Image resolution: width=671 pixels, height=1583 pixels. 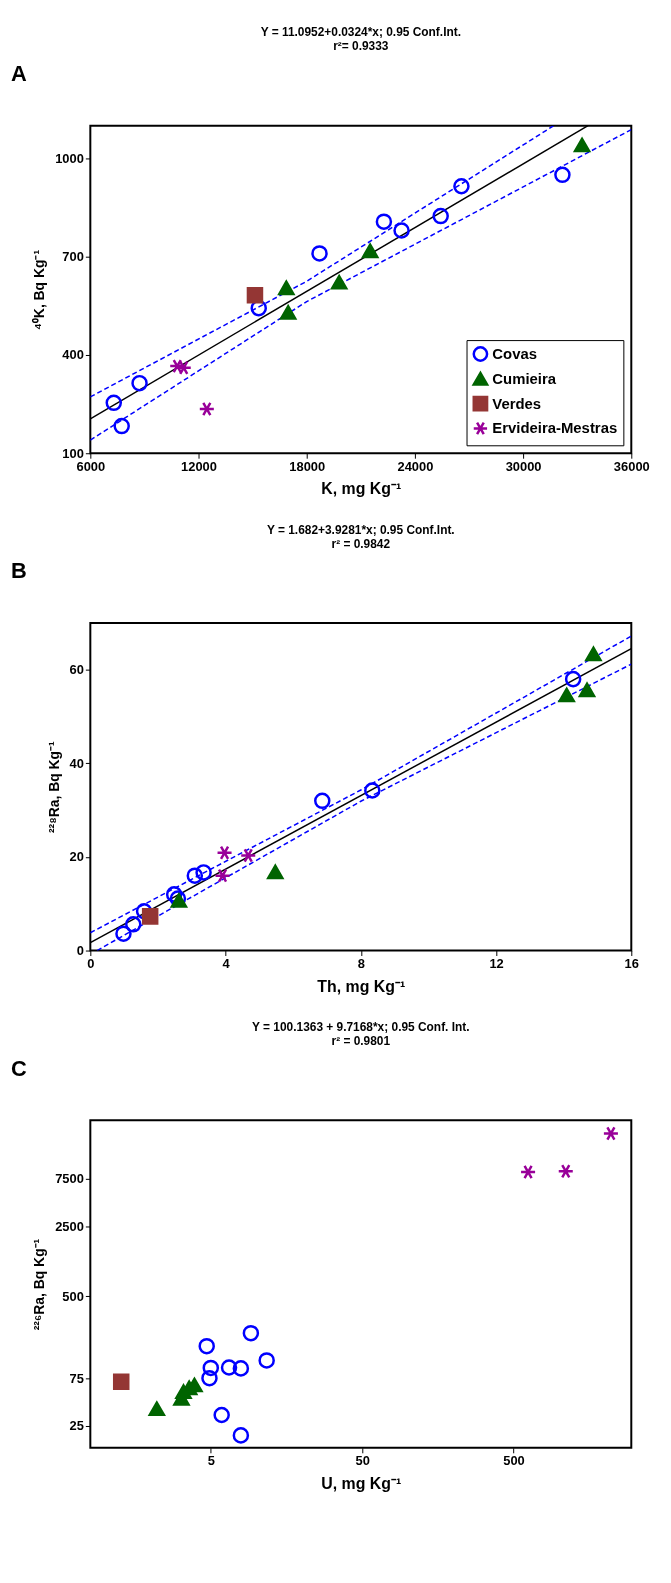 What do you see at coordinates (631, 963) in the screenshot?
I see `x-tick-label: 16` at bounding box center [631, 963].